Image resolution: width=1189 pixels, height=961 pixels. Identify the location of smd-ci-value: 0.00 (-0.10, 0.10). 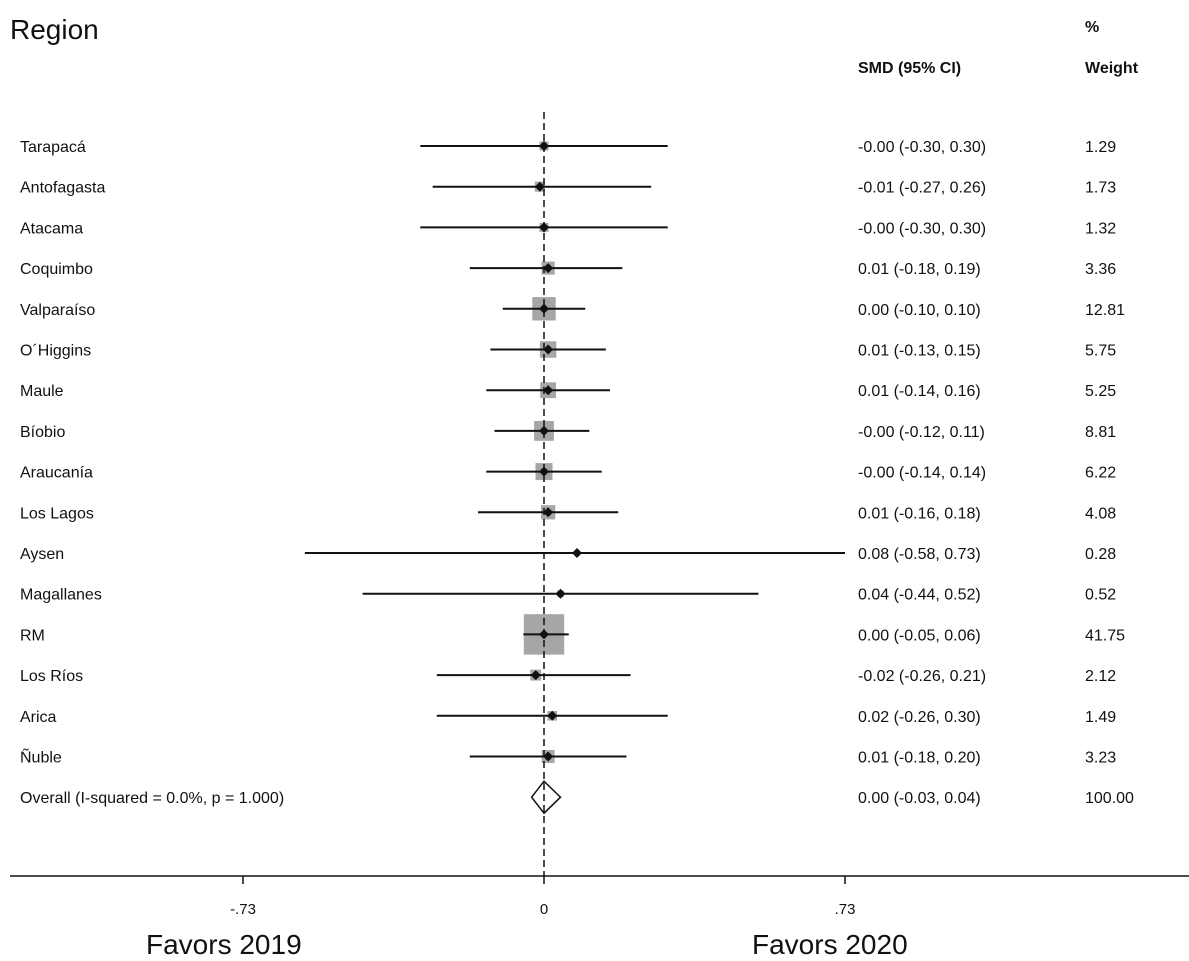
(919, 310).